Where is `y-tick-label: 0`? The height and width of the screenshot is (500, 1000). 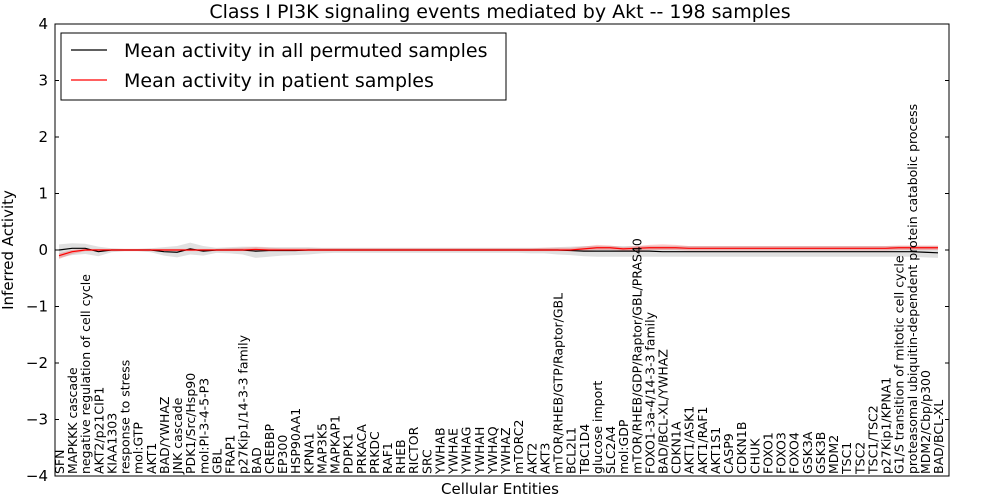
y-tick-label: 0 is located at coordinates (43, 250).